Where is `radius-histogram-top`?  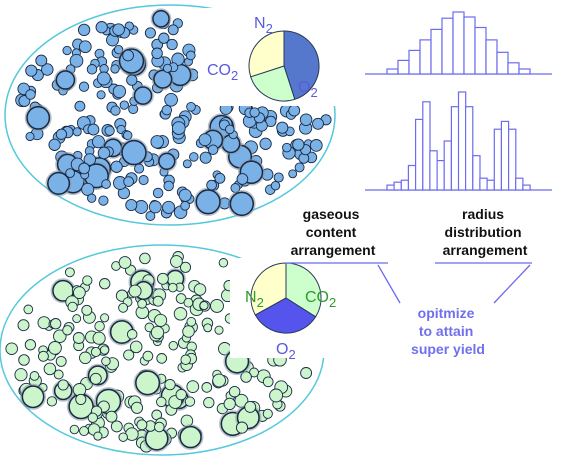
radius-histogram-top is located at coordinates (458, 43).